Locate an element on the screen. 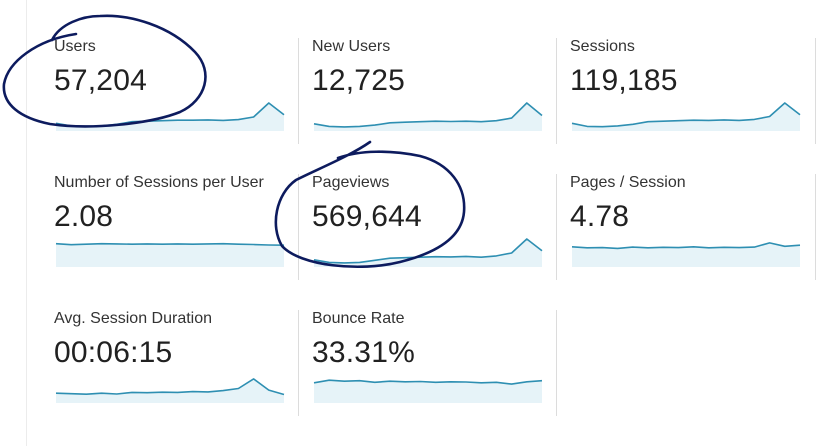 The width and height of the screenshot is (824, 446). metric-label: Pageviews is located at coordinates (351, 182).